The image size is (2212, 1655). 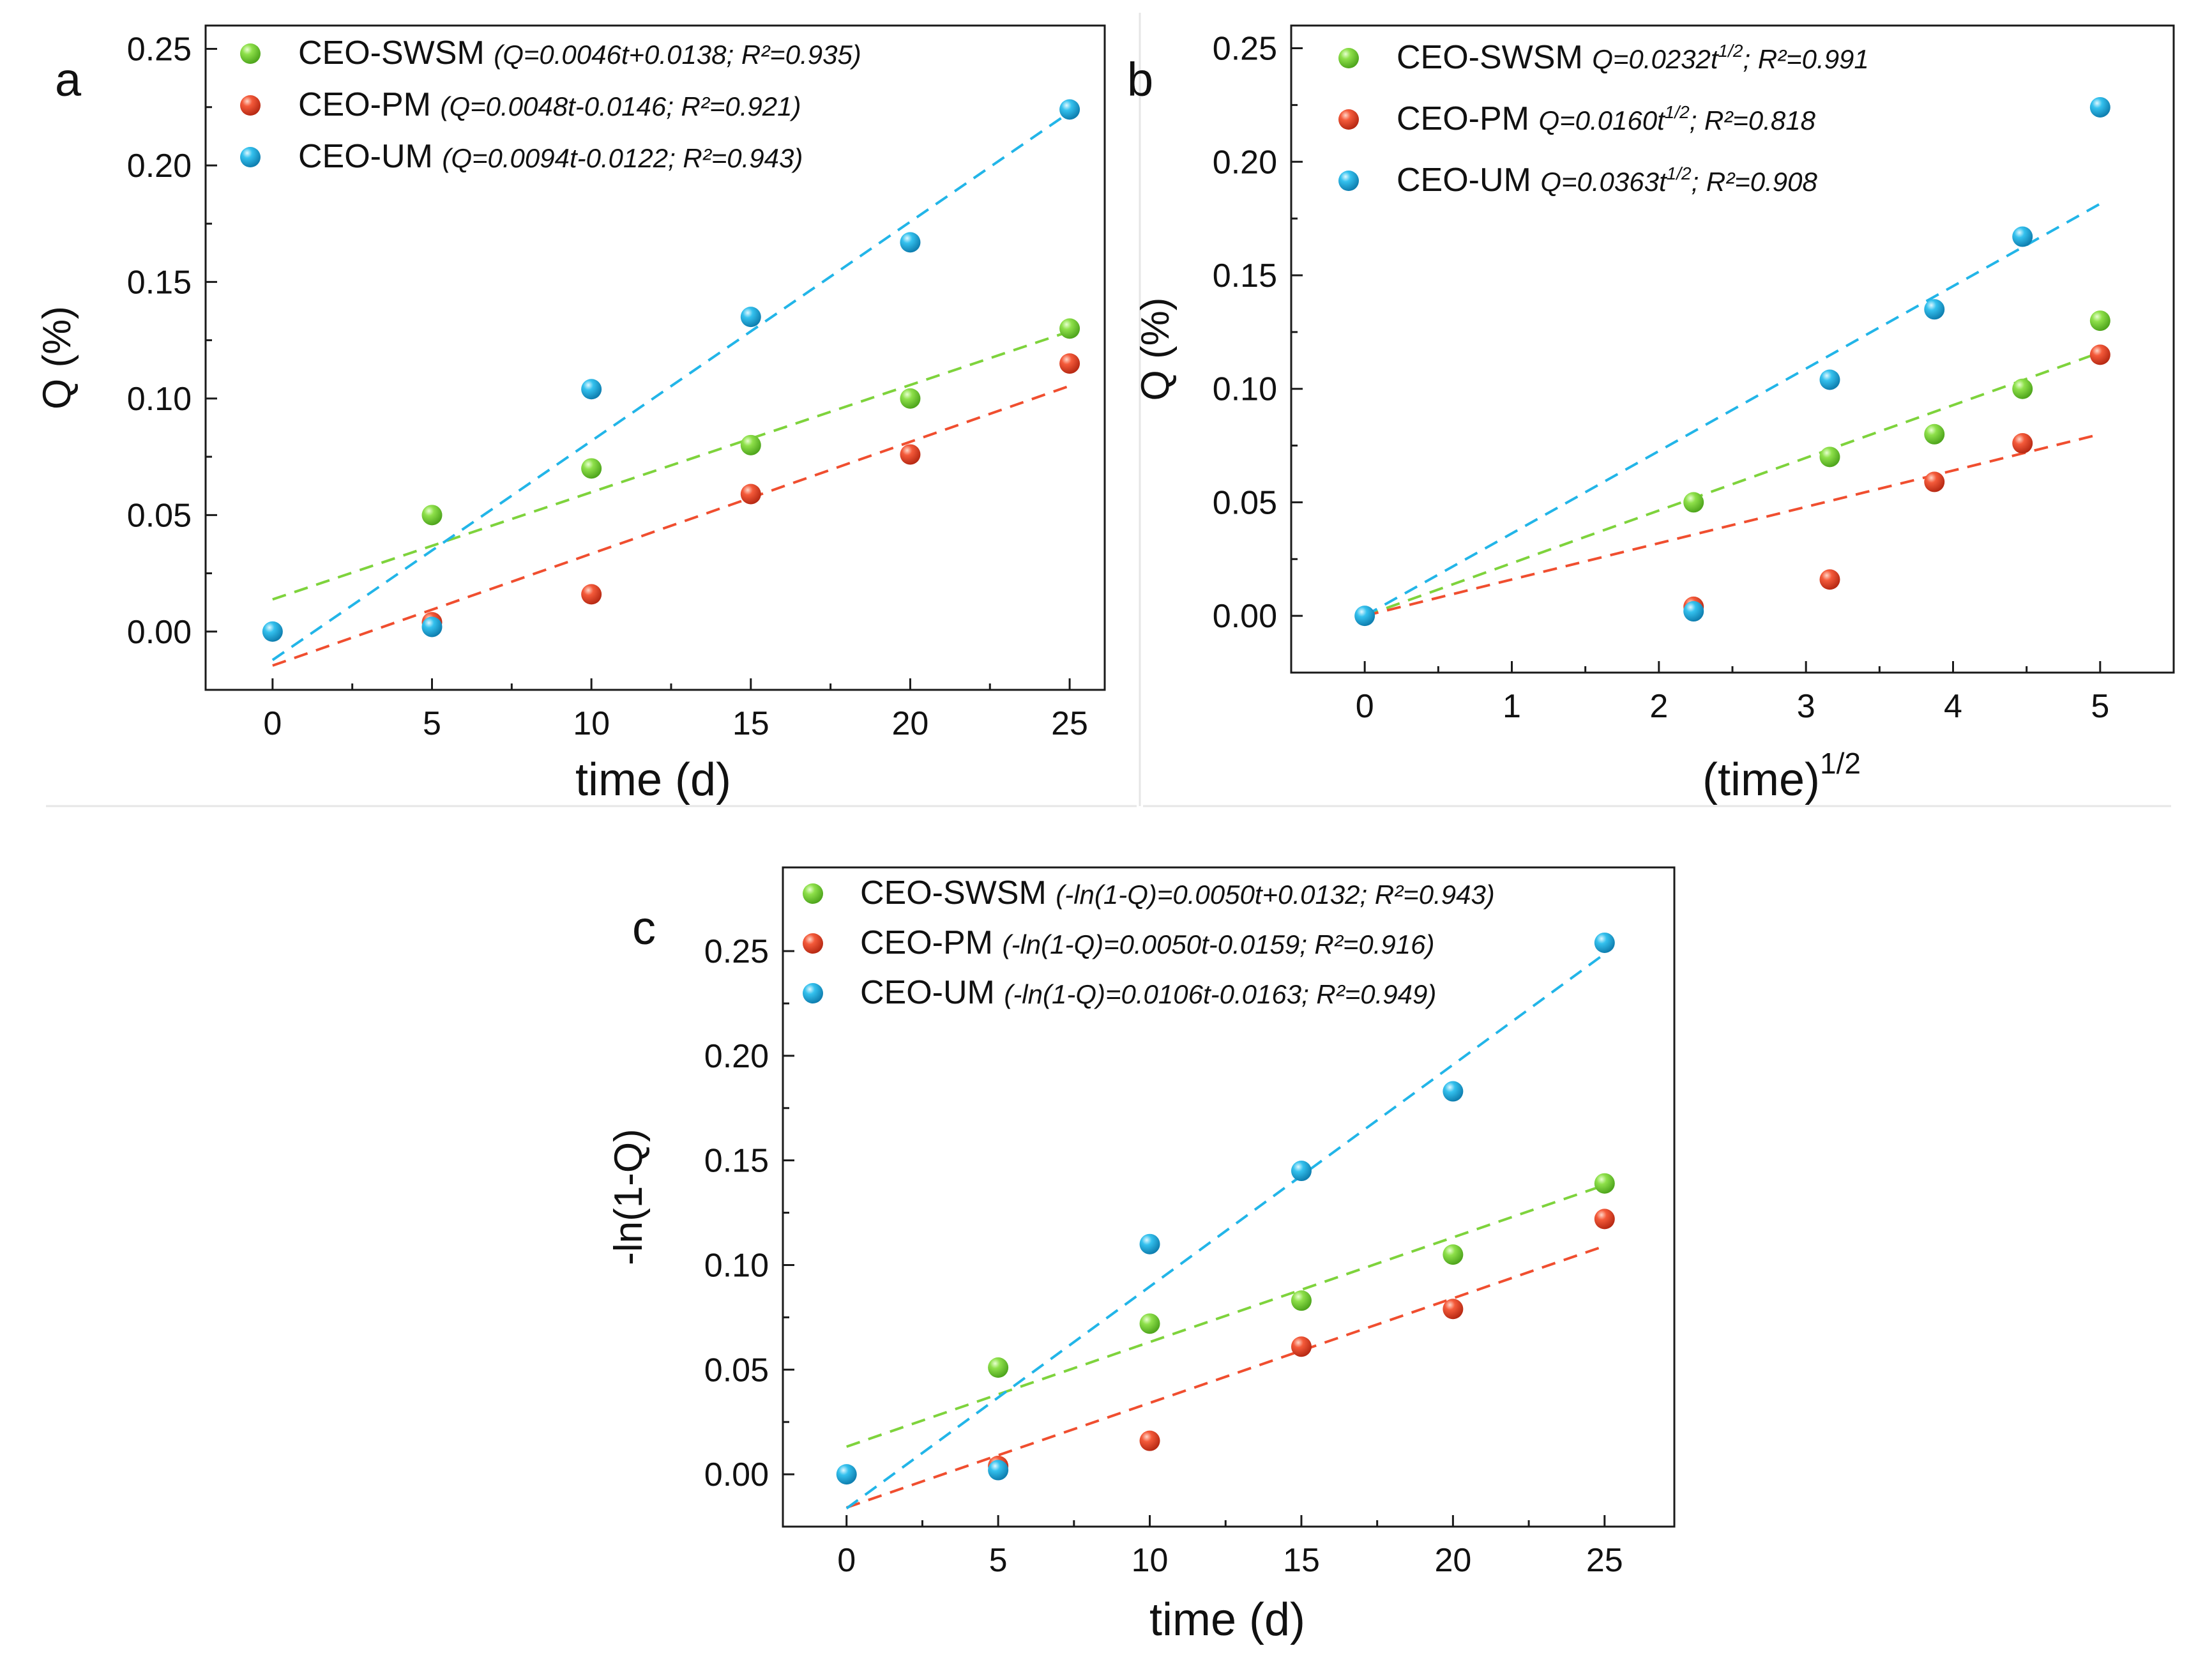 What do you see at coordinates (579, 53) in the screenshot?
I see `legend-entry: CEO-SWSM (Q=0.0046t+0.0138; R²=0.935)` at bounding box center [579, 53].